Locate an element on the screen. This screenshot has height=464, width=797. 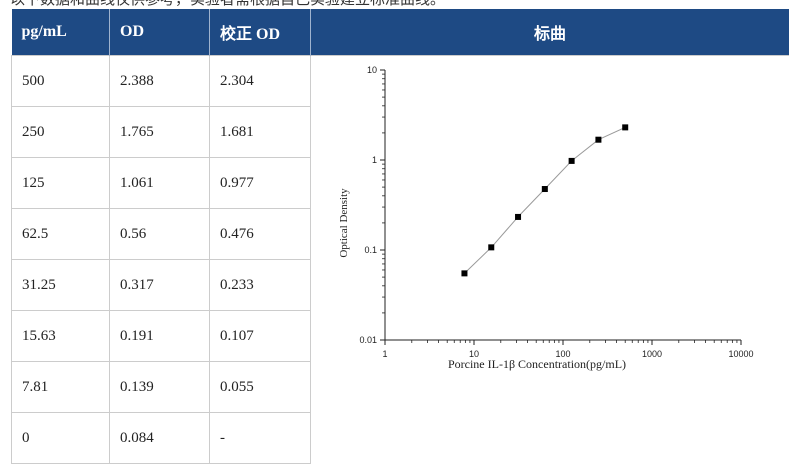
cell-concentration: 15.63 is located at coordinates (60, 336).